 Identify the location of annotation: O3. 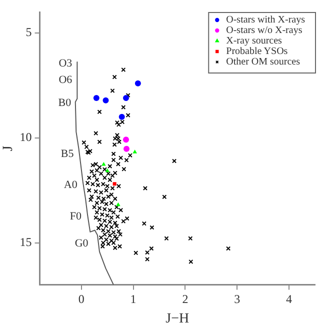
(65, 64).